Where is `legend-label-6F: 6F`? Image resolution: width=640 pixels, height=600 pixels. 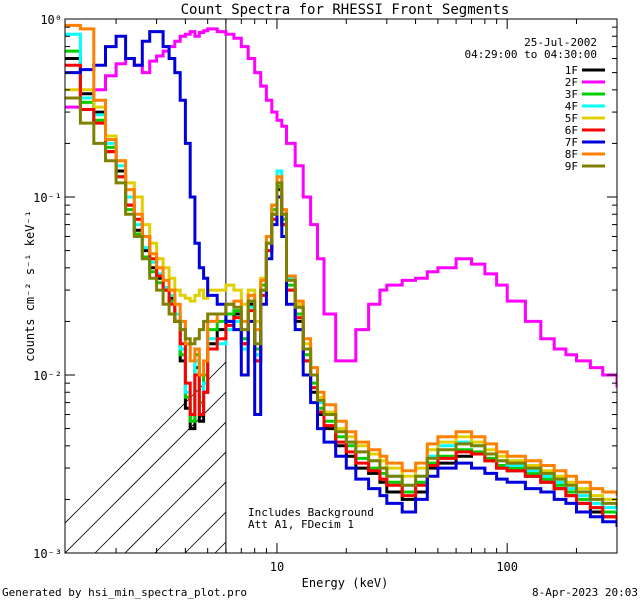 legend-label-6F: 6F is located at coordinates (571, 130).